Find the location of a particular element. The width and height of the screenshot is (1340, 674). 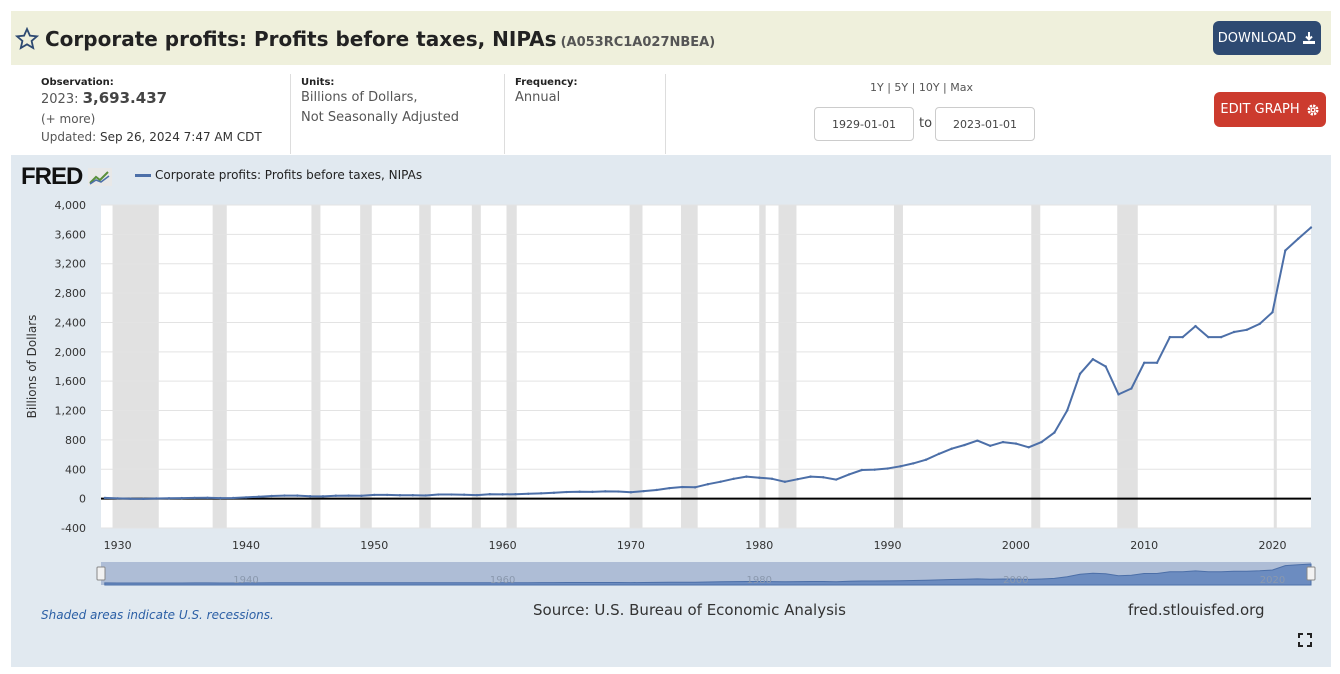

observation-row: 2023: 3,693.437 is located at coordinates (165, 99).